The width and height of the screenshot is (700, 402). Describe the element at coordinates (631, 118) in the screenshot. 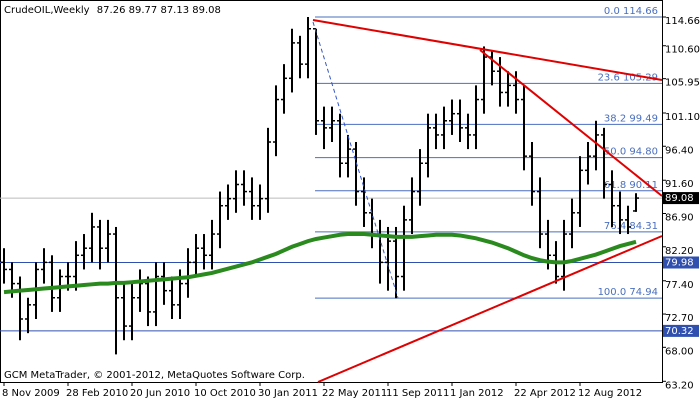

I see `fib-label: 38.2 99.49` at that location.